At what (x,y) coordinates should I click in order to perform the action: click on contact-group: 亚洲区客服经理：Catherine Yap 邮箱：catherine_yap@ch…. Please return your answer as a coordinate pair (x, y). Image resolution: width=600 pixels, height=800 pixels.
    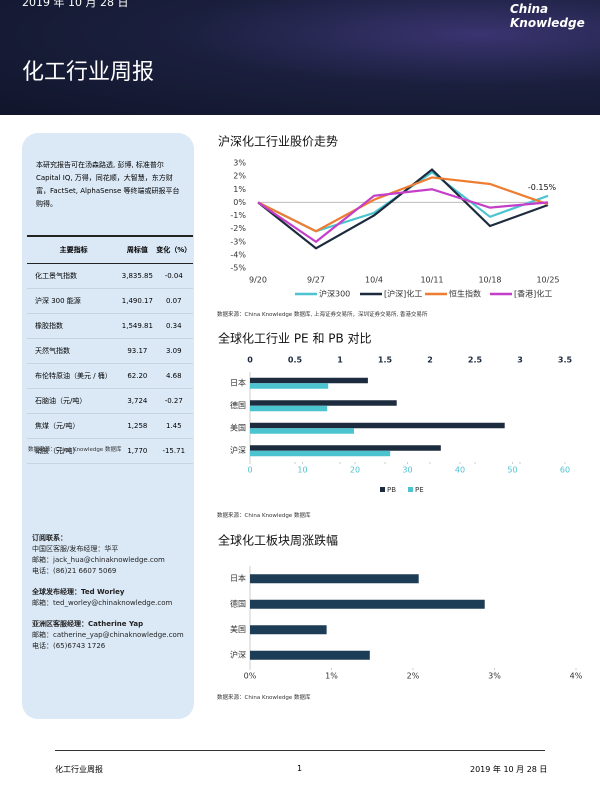
    Looking at the image, I should click on (112, 635).